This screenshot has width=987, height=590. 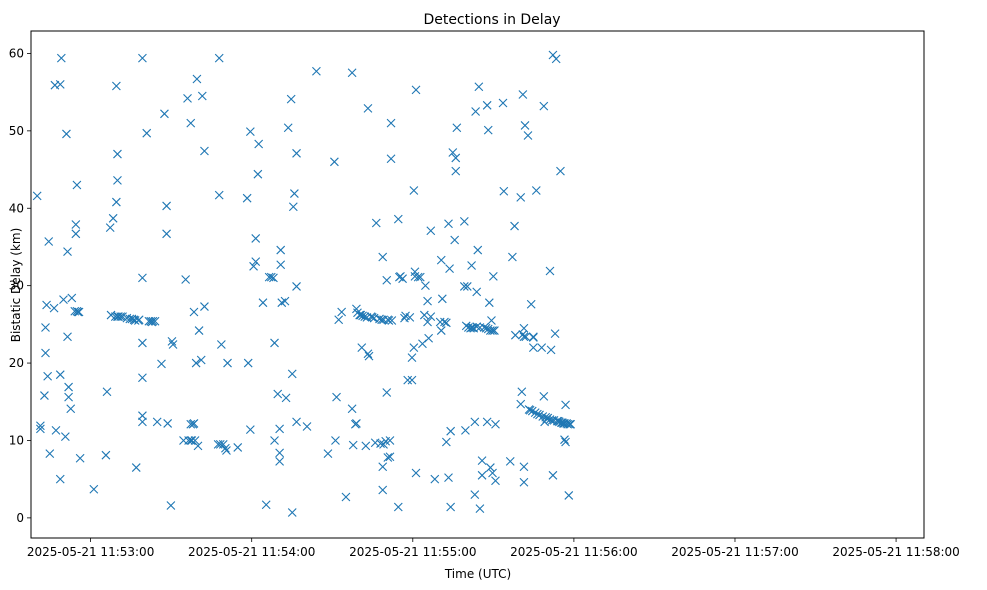 What do you see at coordinates (16, 286) in the screenshot?
I see `y-tick-label: 30` at bounding box center [16, 286].